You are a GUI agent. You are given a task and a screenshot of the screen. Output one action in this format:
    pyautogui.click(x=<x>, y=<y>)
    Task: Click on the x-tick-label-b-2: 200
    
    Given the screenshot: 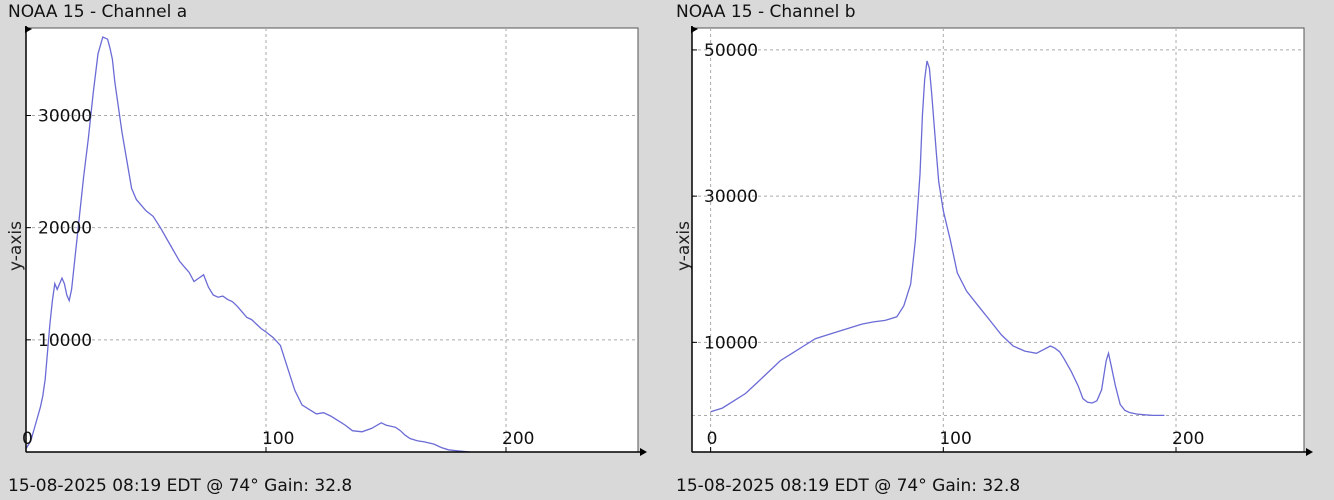 What is the action you would take?
    pyautogui.click(x=1188, y=439)
    